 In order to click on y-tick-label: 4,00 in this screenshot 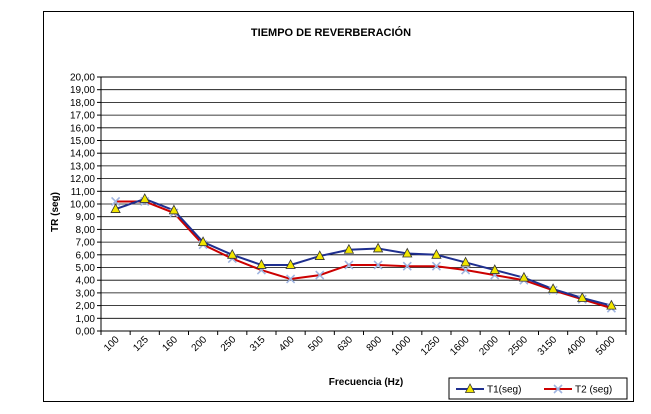, I will do `click(86, 281)`.